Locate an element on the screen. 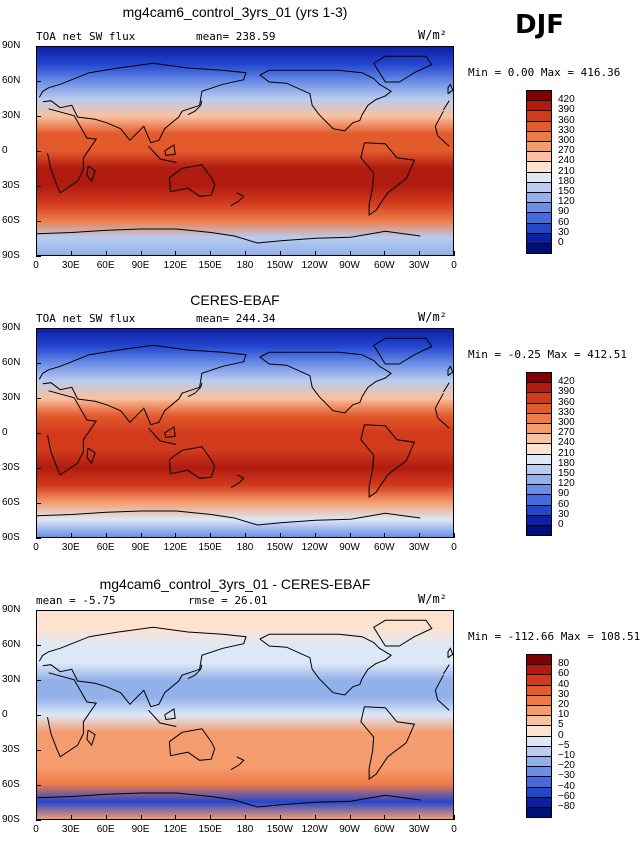 The height and width of the screenshot is (856, 644). colorbar-label: 420 is located at coordinates (566, 382).